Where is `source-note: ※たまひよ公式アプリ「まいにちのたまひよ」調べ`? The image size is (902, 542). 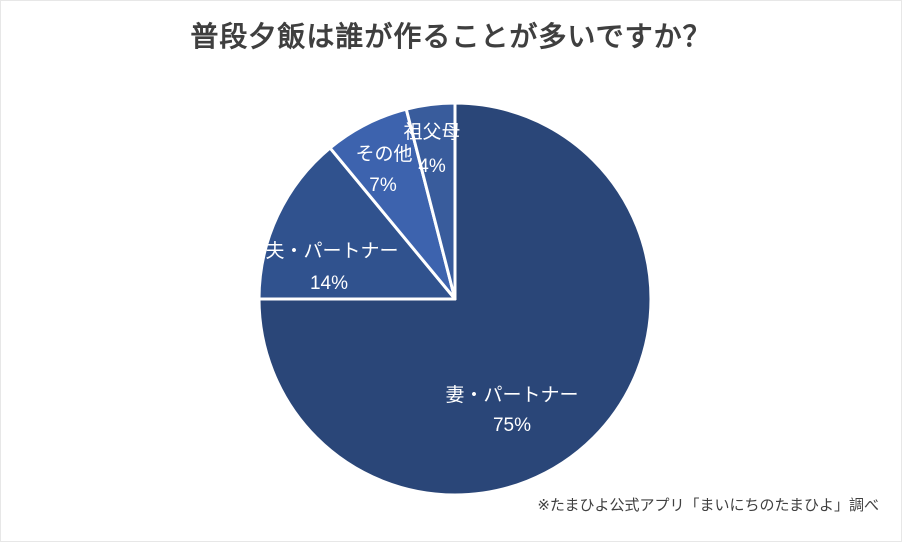 source-note: ※たまひよ公式アプリ「まいにちのたまひよ」調べ is located at coordinates (708, 505).